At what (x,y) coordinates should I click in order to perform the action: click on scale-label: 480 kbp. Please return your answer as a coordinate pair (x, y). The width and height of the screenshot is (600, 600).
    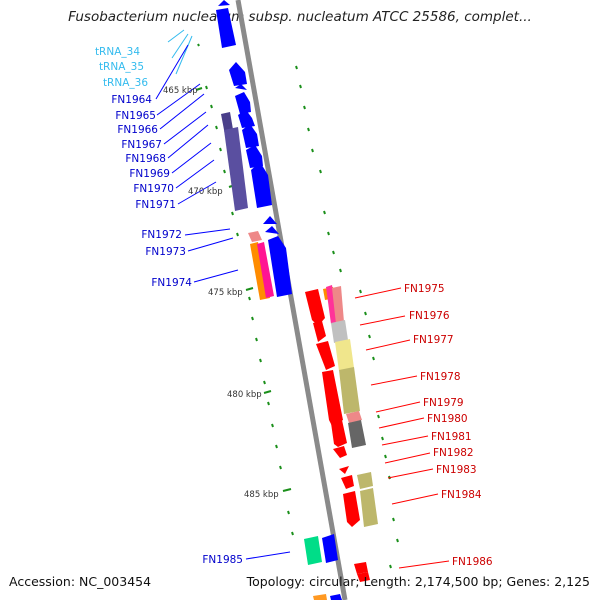
    Looking at the image, I should click on (244, 395).